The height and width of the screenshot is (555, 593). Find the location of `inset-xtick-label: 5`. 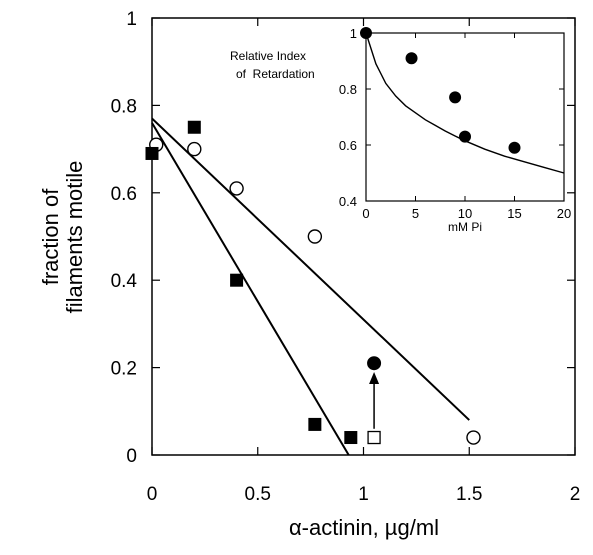

inset-xtick-label: 5 is located at coordinates (415, 213).